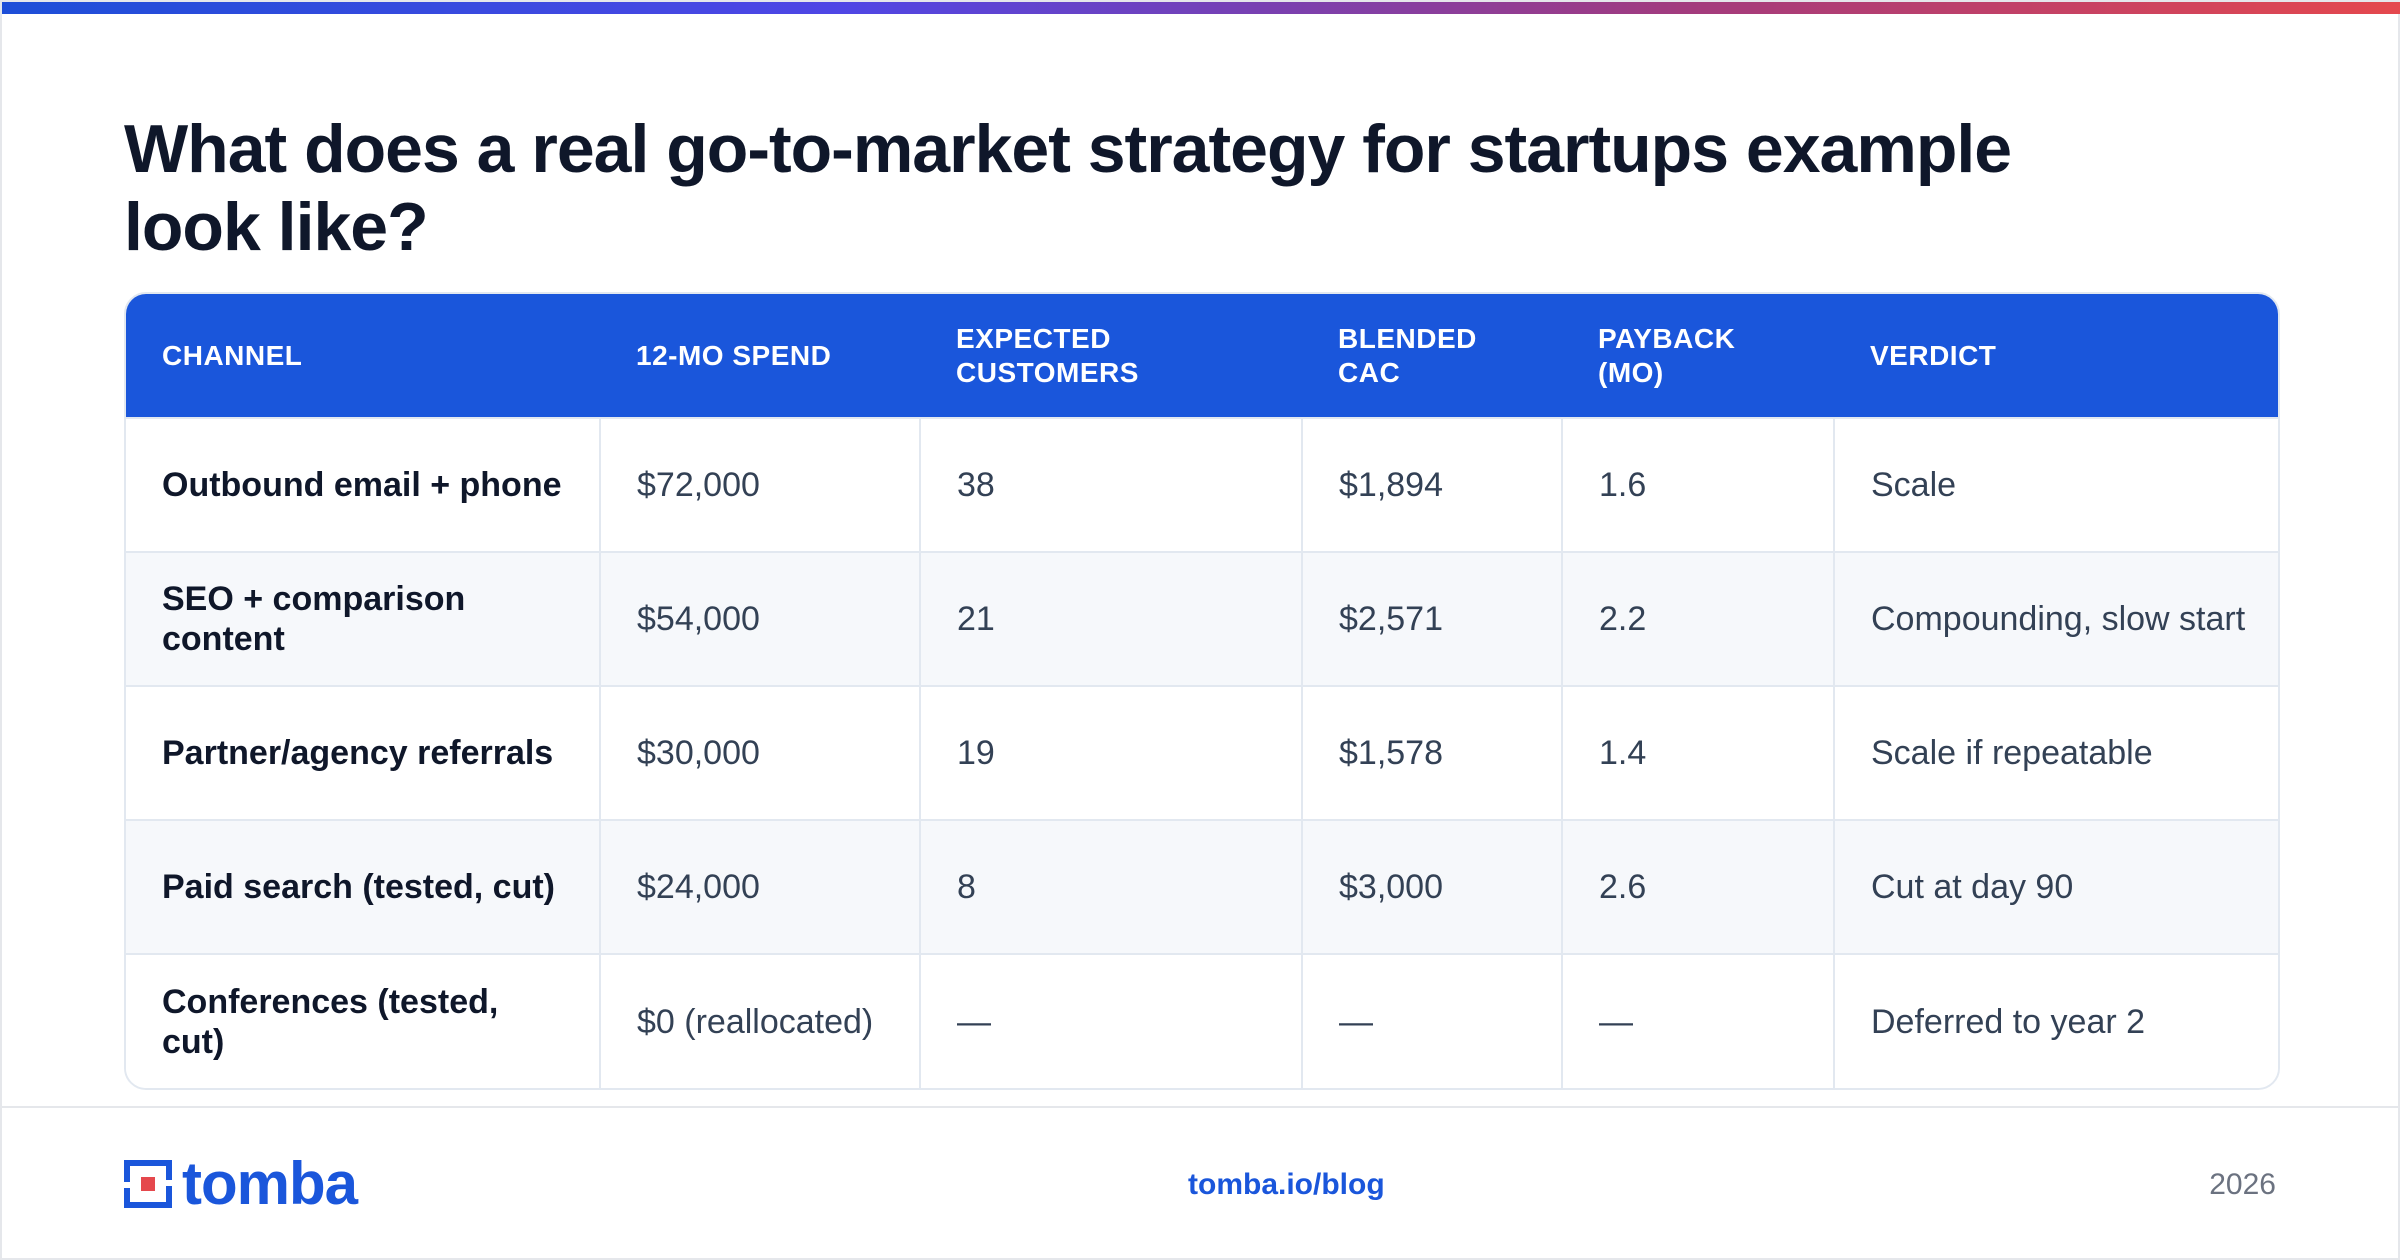 Image resolution: width=2400 pixels, height=1260 pixels. What do you see at coordinates (1697, 484) in the screenshot?
I see `cell-payback: 1.6` at bounding box center [1697, 484].